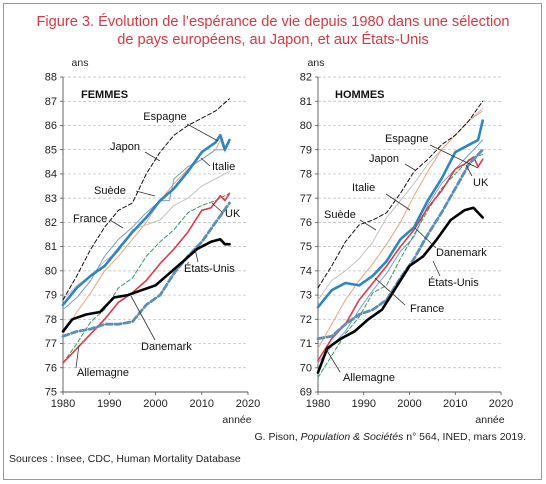 The height and width of the screenshot is (484, 546). I want to click on x-tick-label: 2010, so click(202, 404).